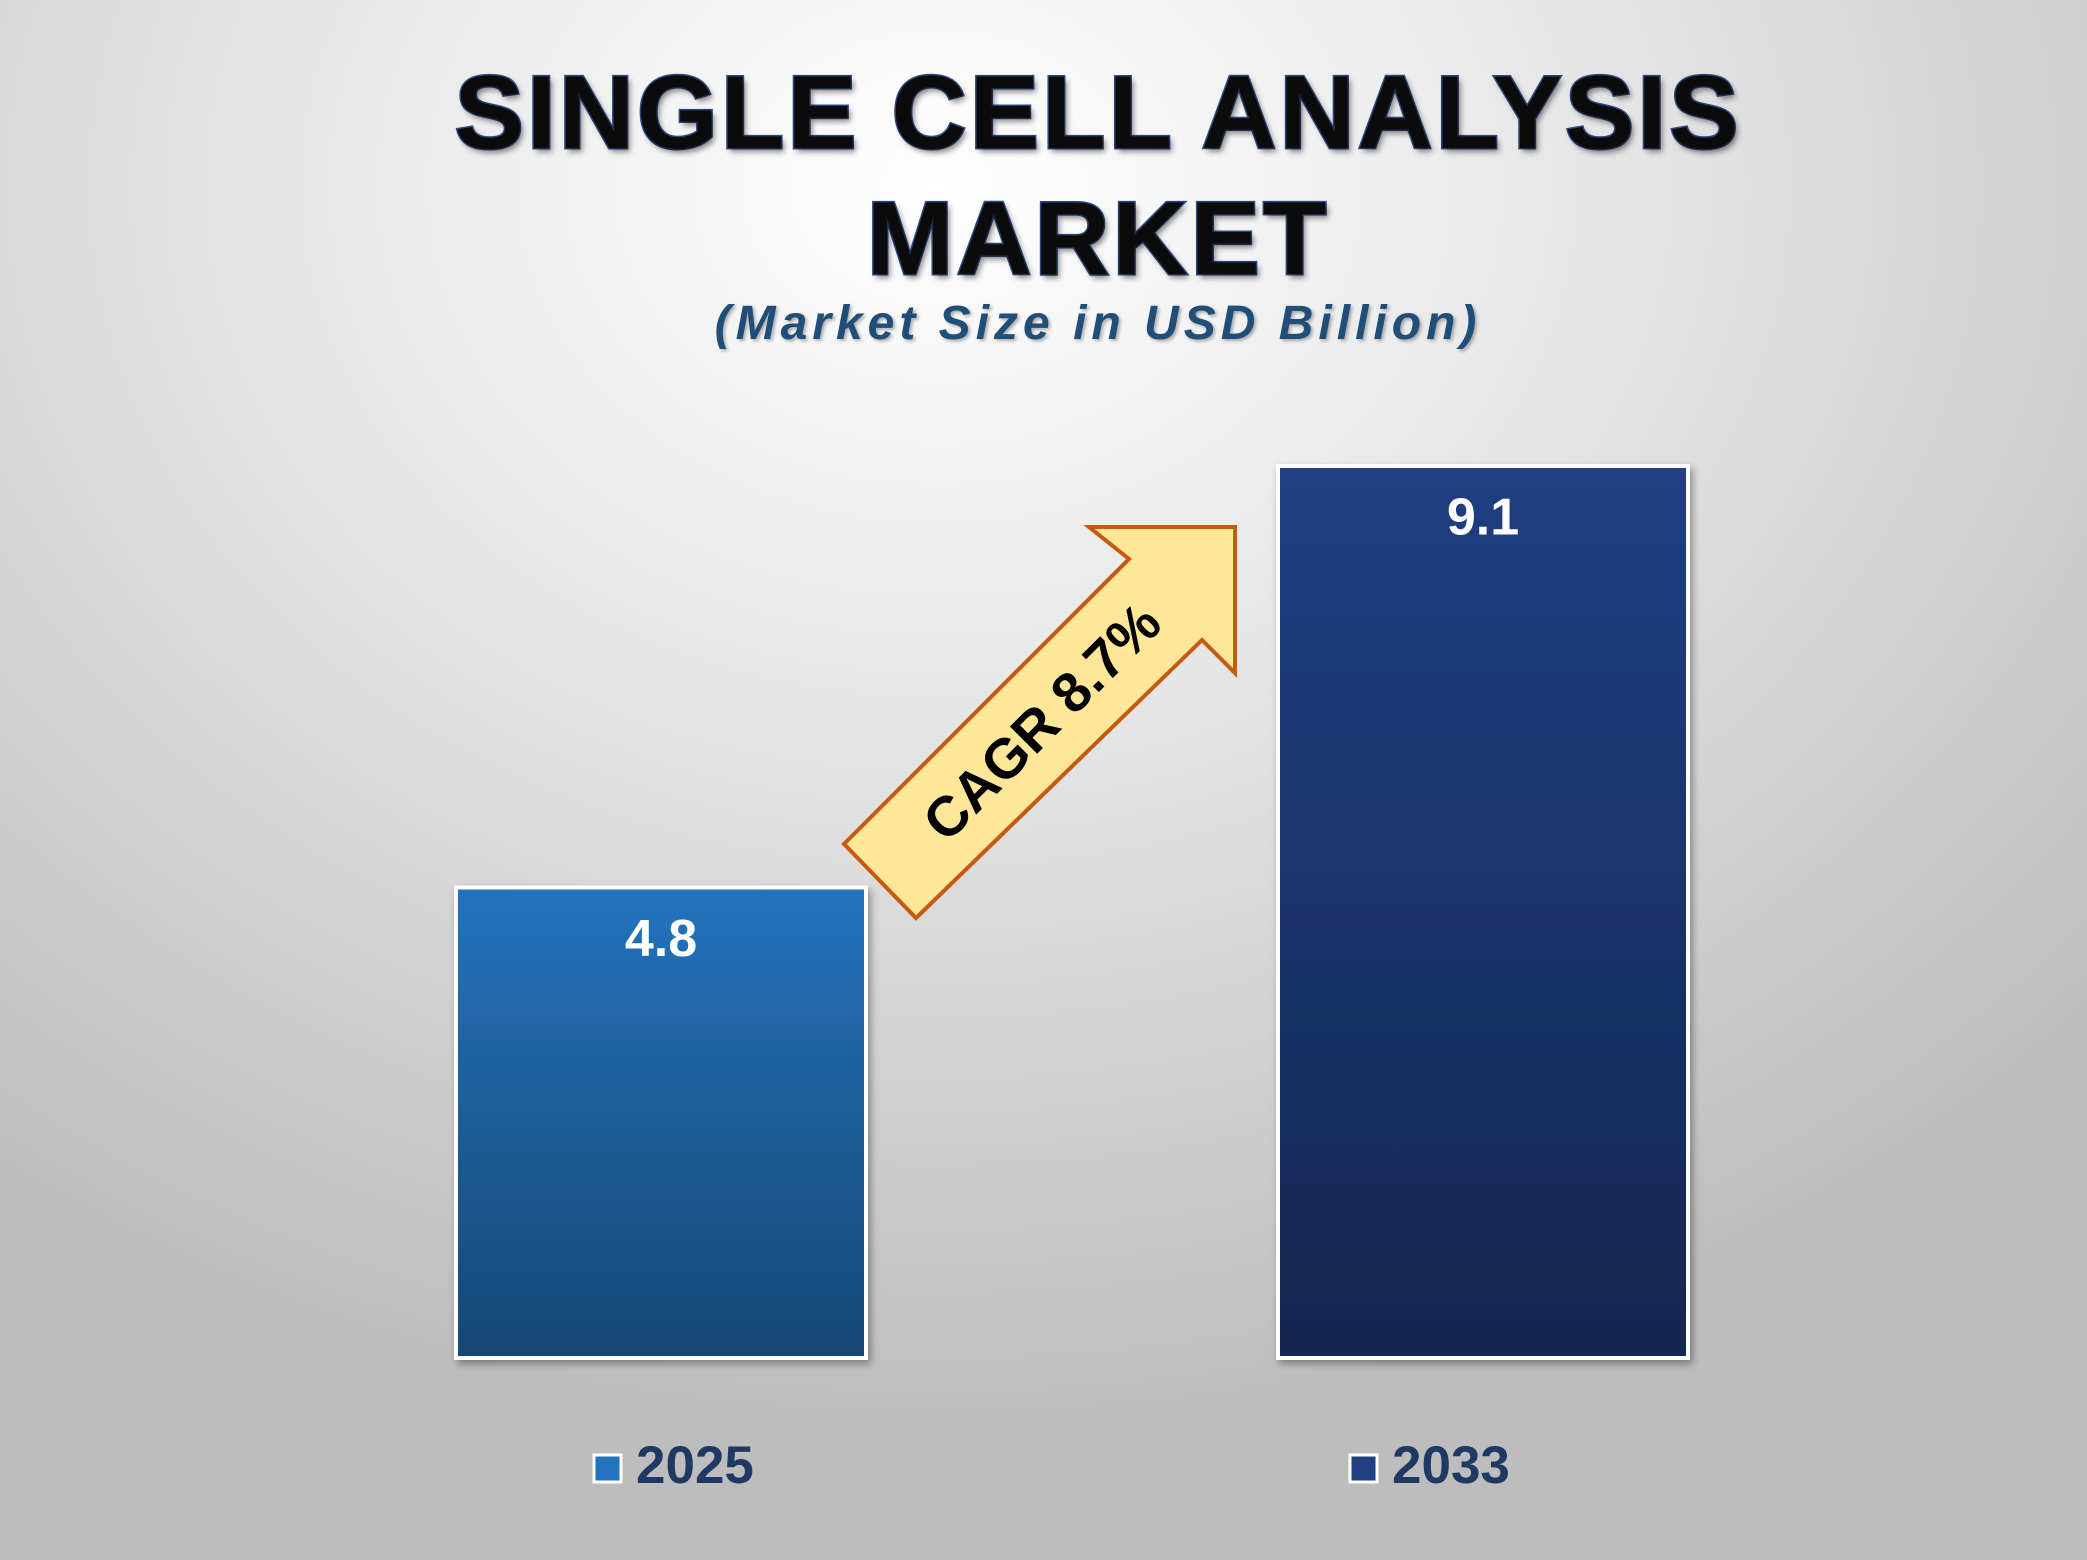 The width and height of the screenshot is (2087, 1560). What do you see at coordinates (661, 939) in the screenshot?
I see `value-label: 4.8` at bounding box center [661, 939].